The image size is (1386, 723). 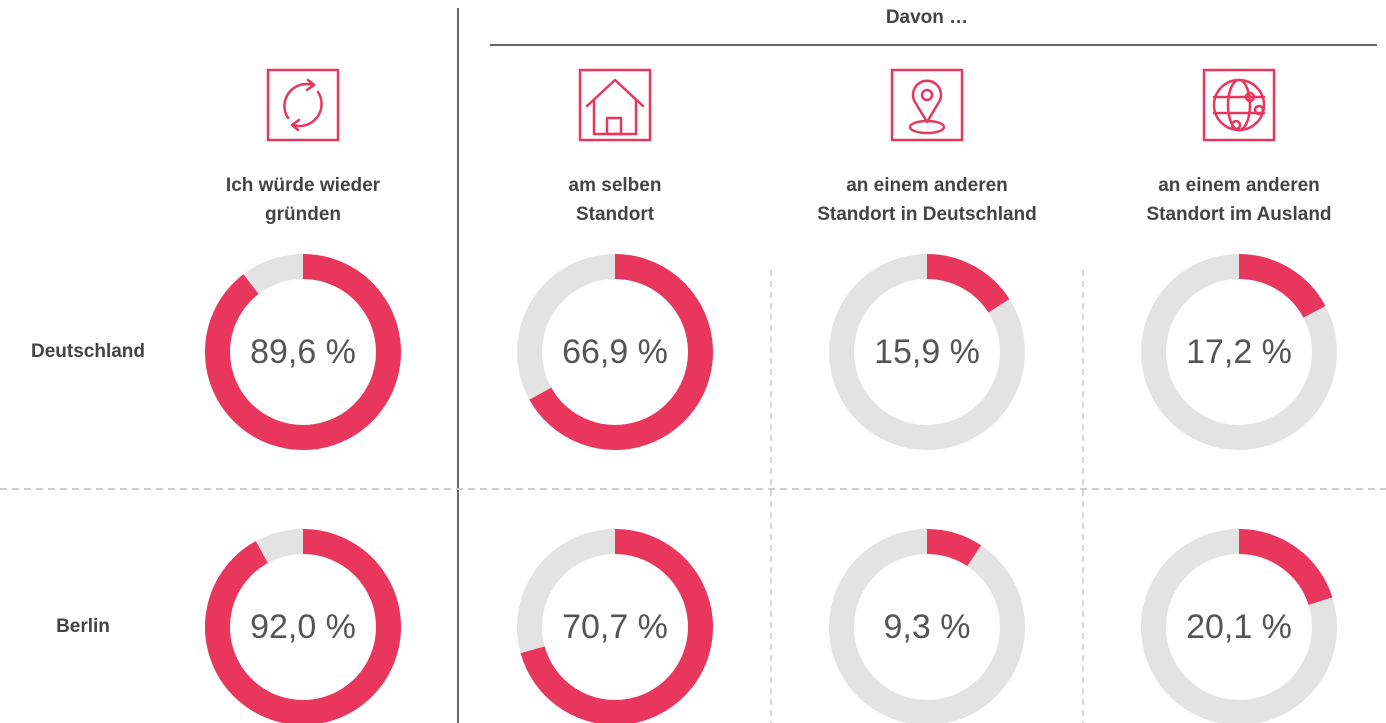 What do you see at coordinates (303, 185) in the screenshot?
I see `column-header: Ich würde wieder` at bounding box center [303, 185].